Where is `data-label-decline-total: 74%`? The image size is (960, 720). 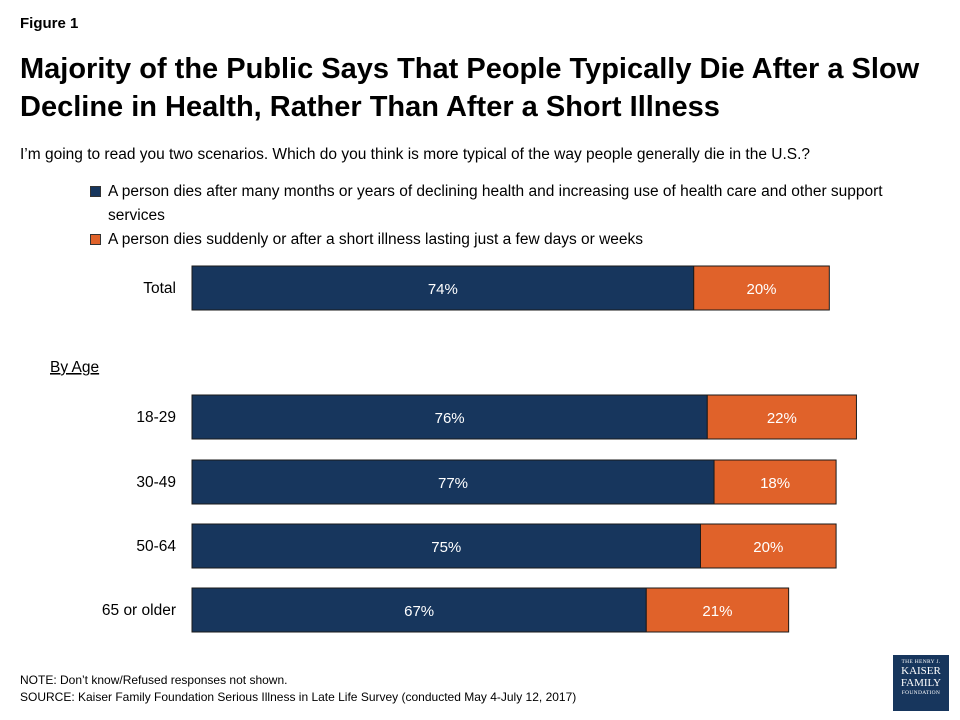
data-label-decline-total: 74% is located at coordinates (443, 289).